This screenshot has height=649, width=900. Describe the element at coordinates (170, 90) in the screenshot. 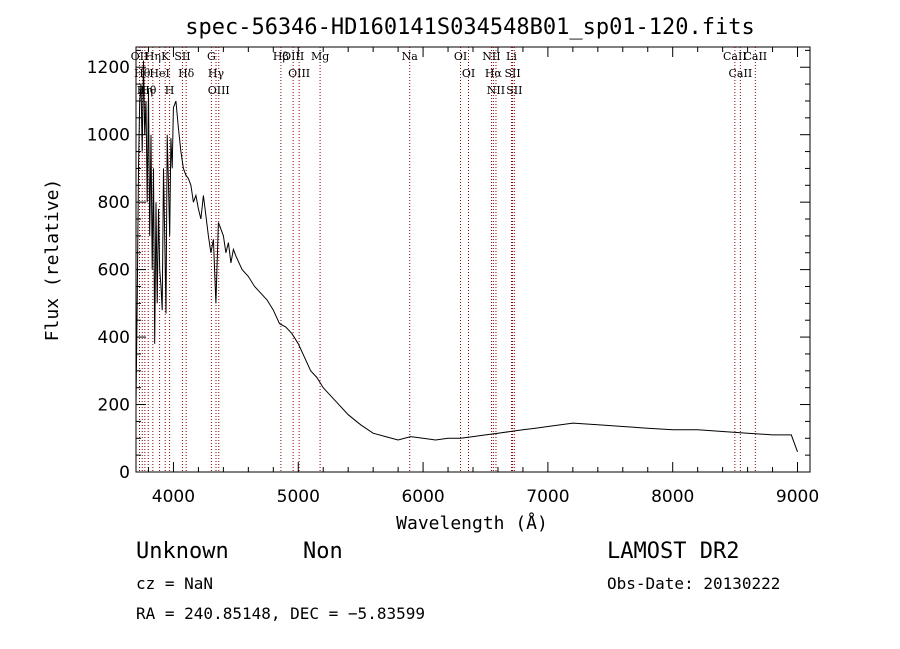

I see `line-marker-label: H` at that location.